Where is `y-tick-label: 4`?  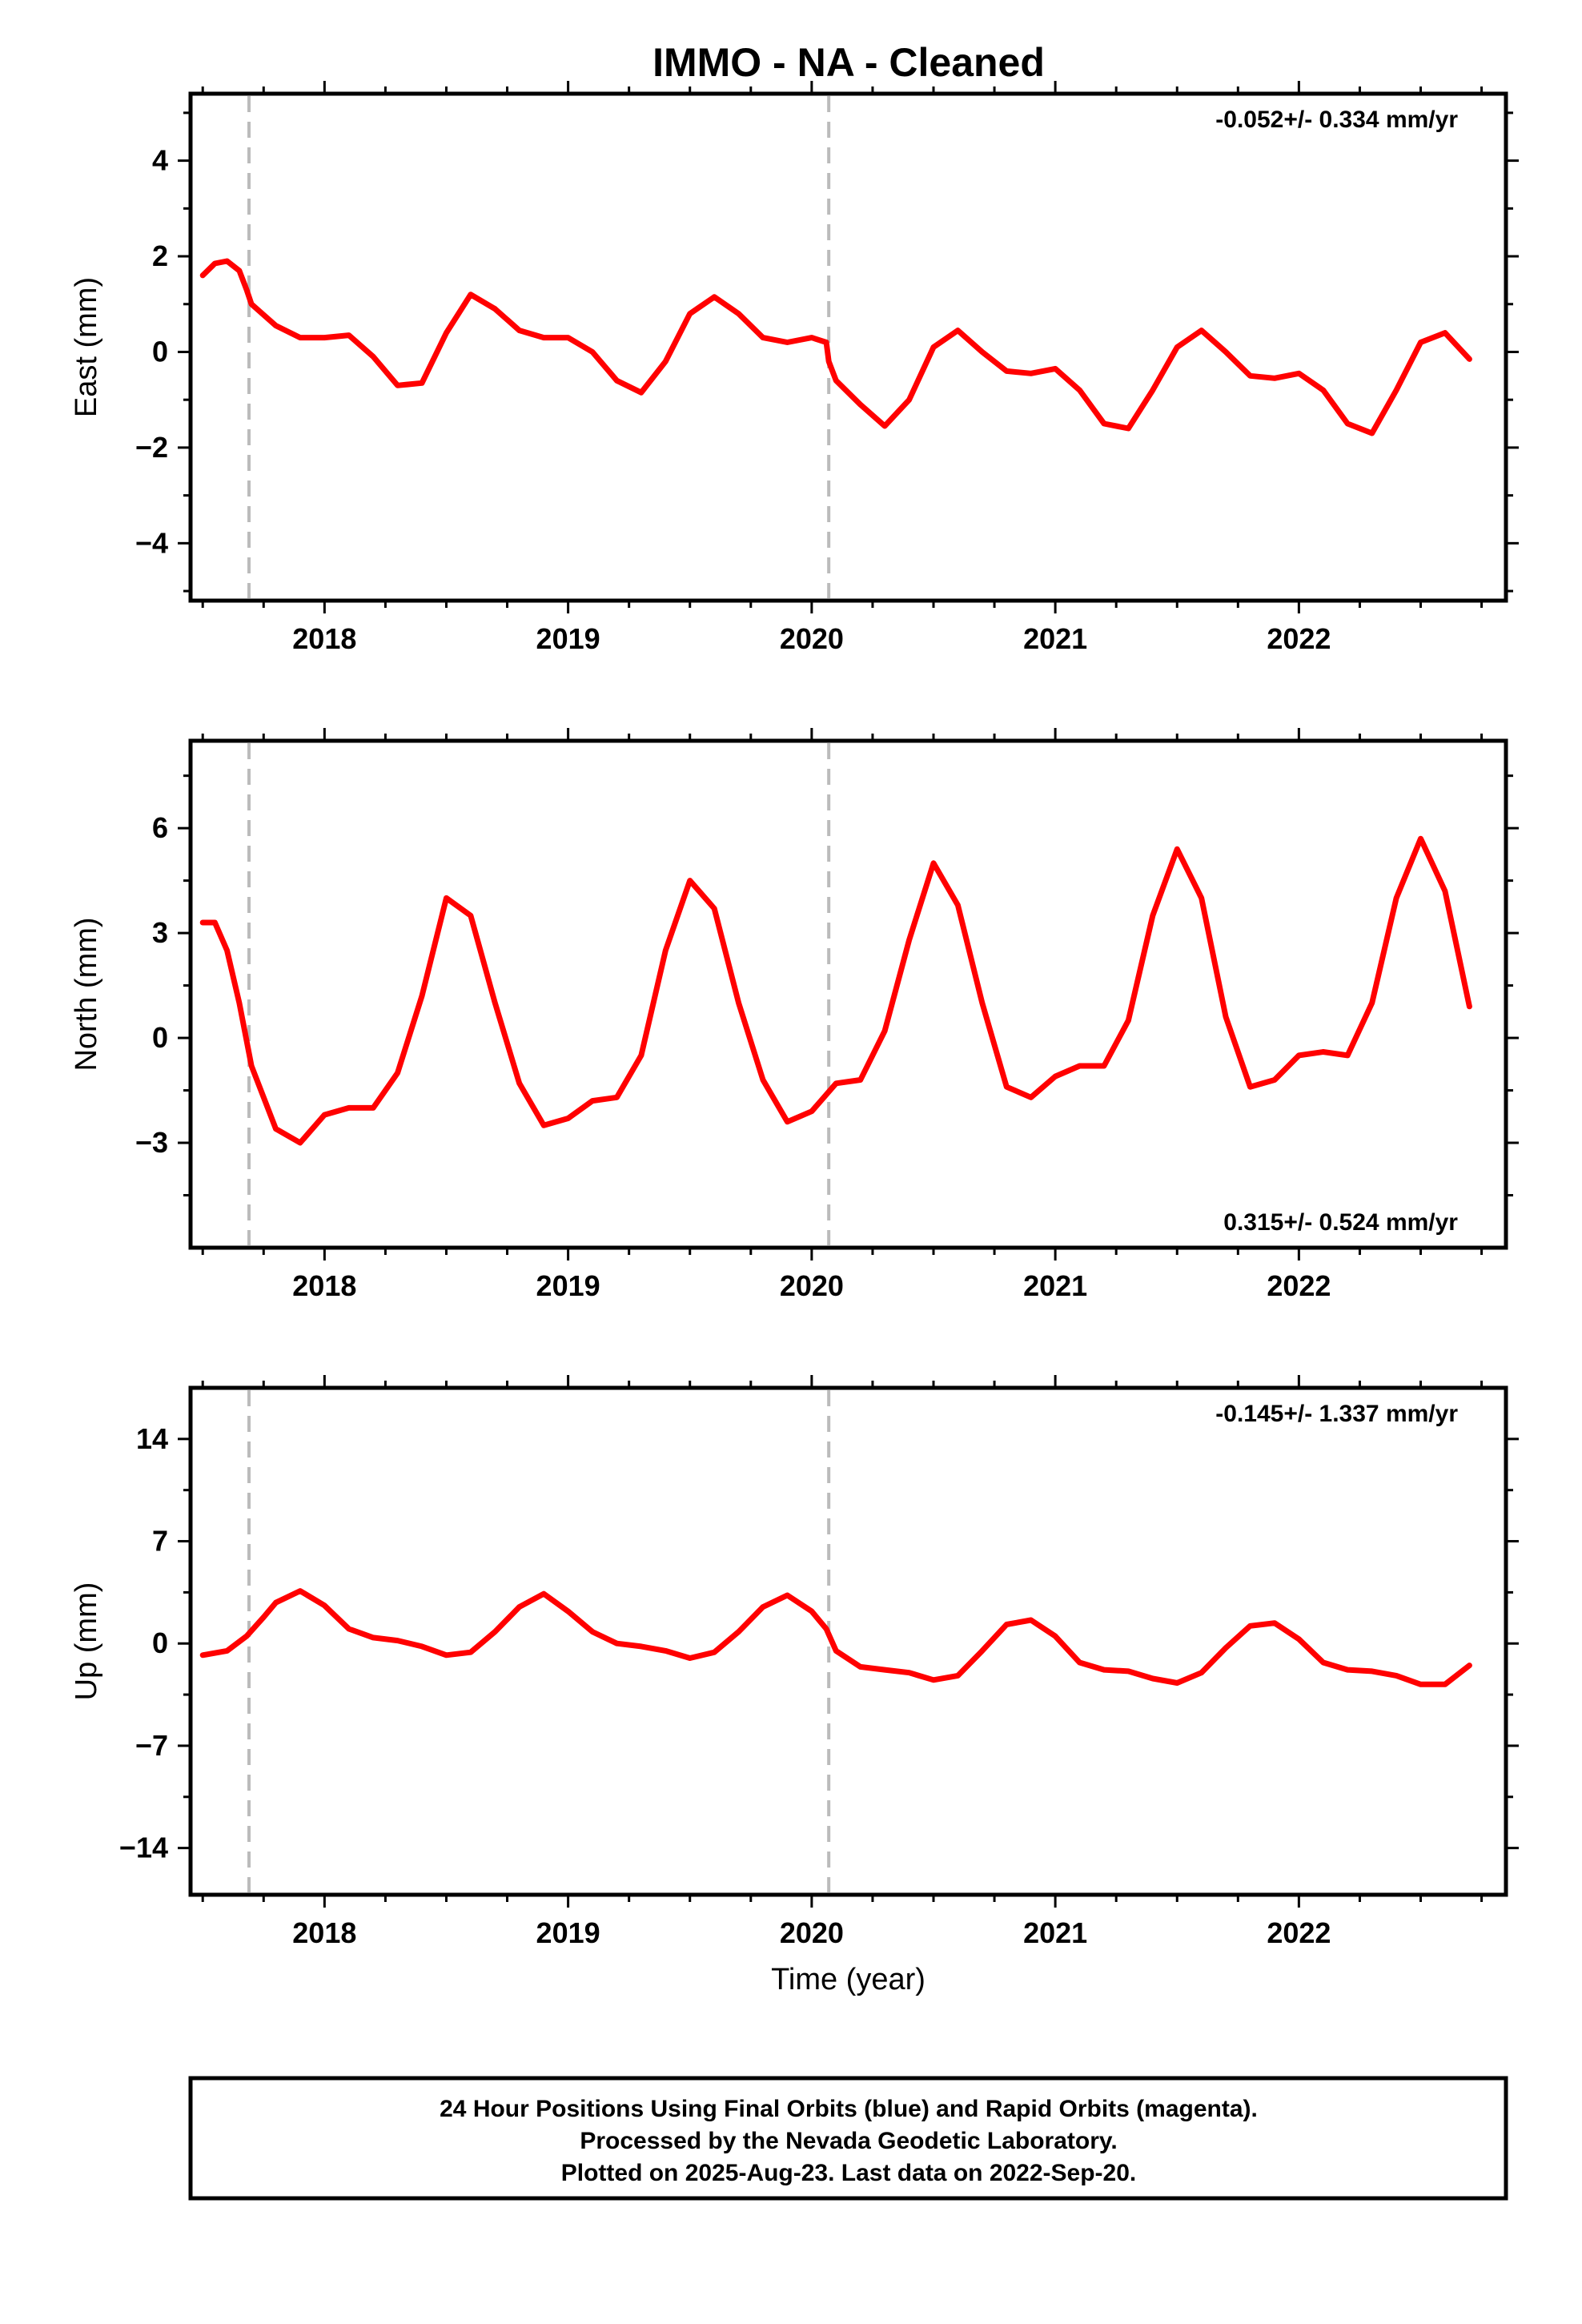
y-tick-label: 4 is located at coordinates (160, 160).